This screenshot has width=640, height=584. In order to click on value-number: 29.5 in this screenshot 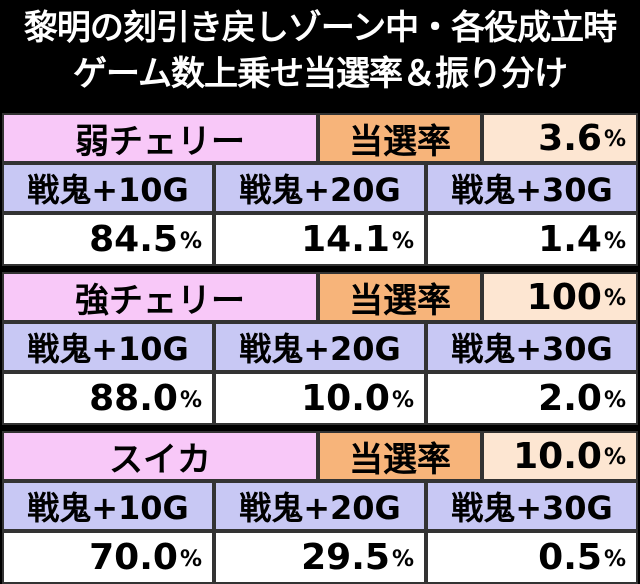, I will do `click(345, 557)`.